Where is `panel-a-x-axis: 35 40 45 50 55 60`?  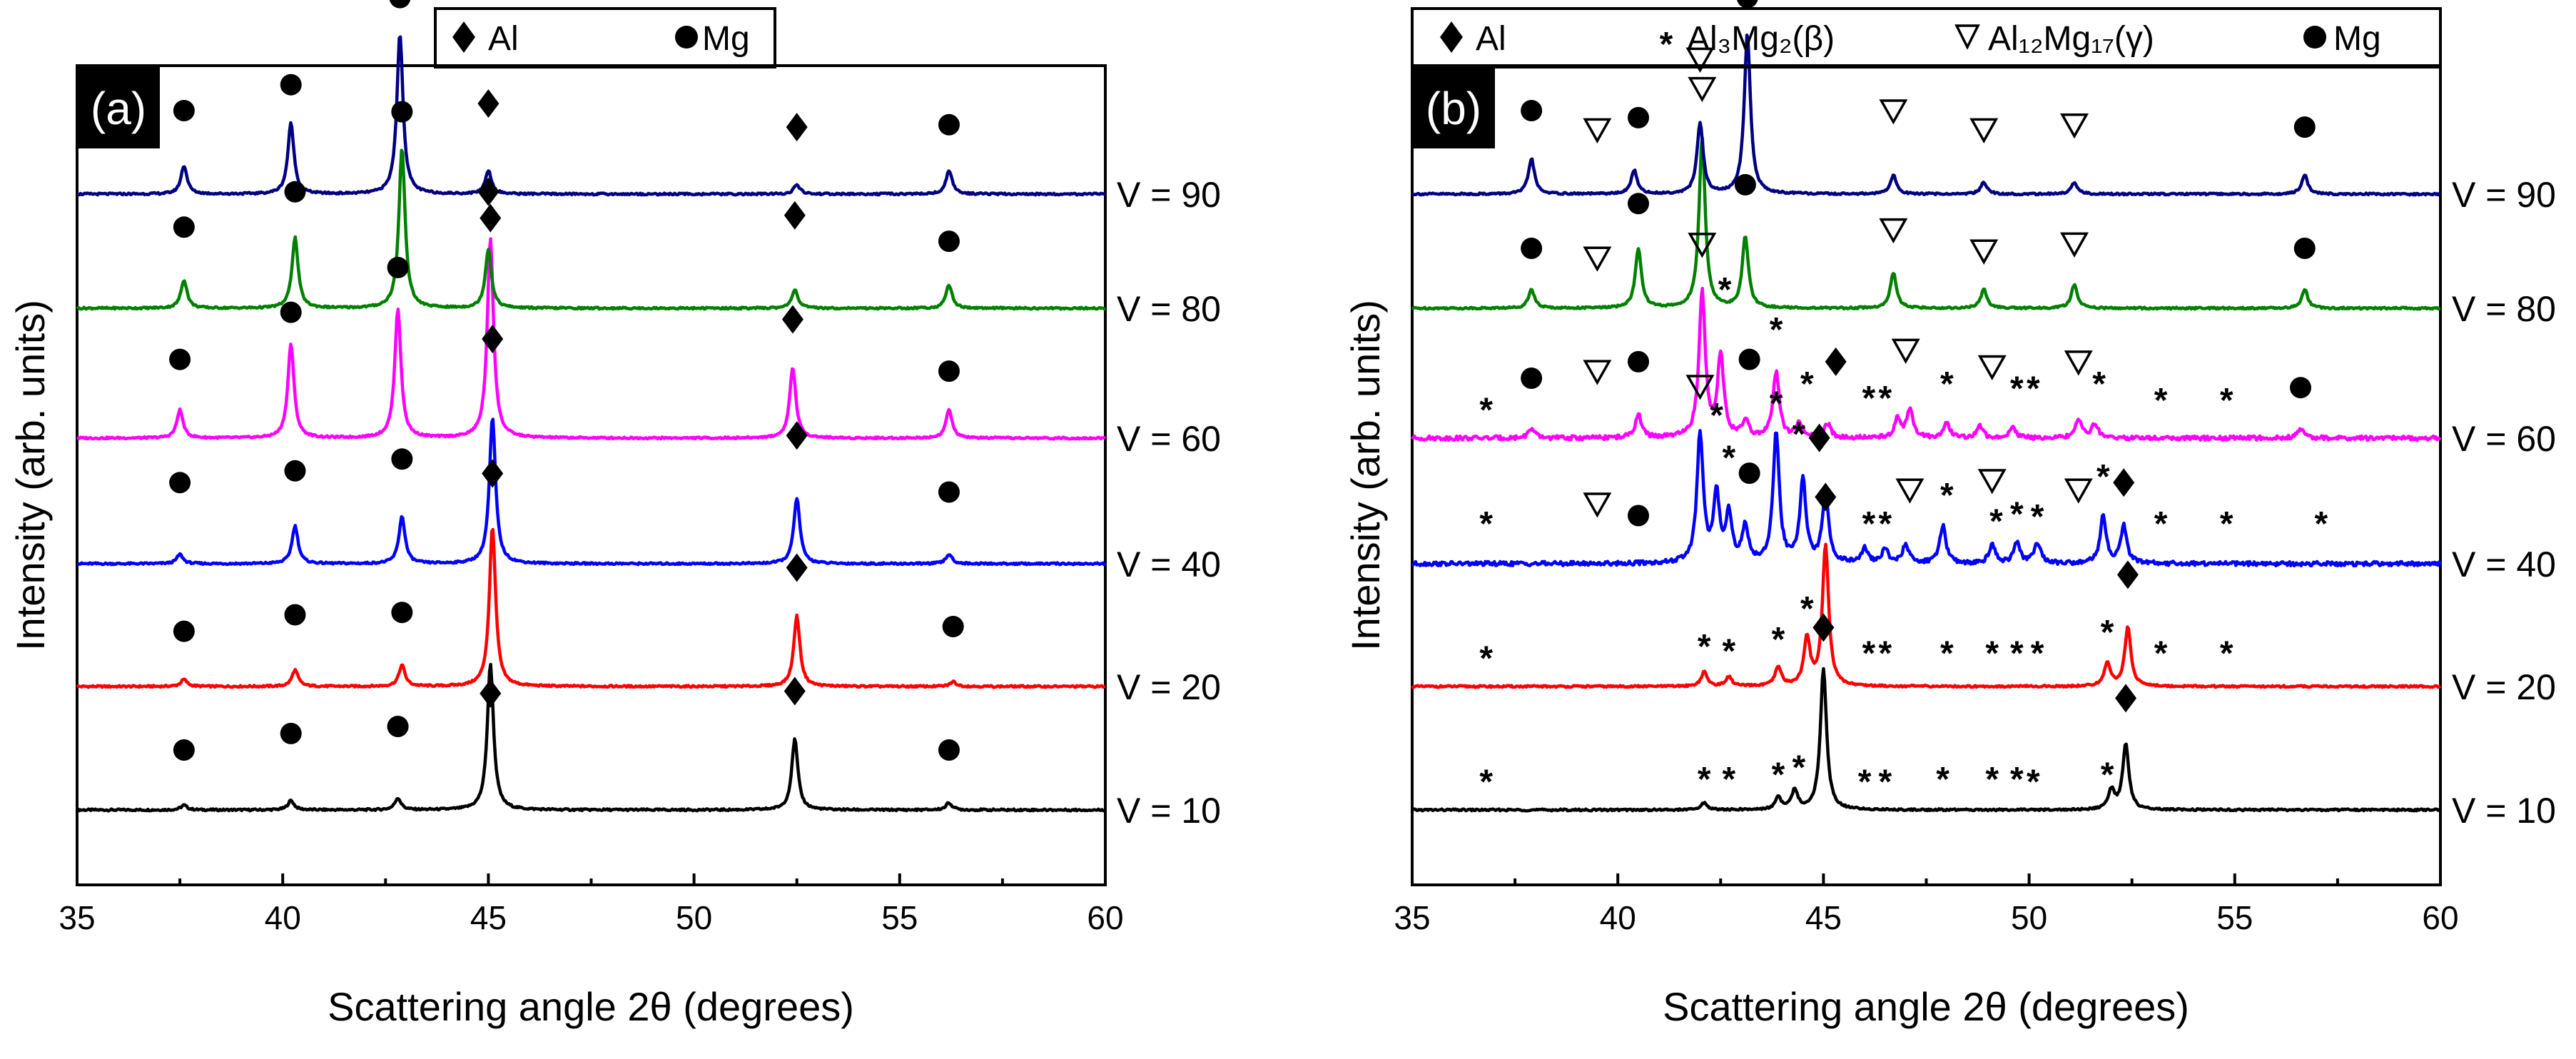
panel-a-x-axis: 35 40 45 50 55 60 is located at coordinates (591, 904).